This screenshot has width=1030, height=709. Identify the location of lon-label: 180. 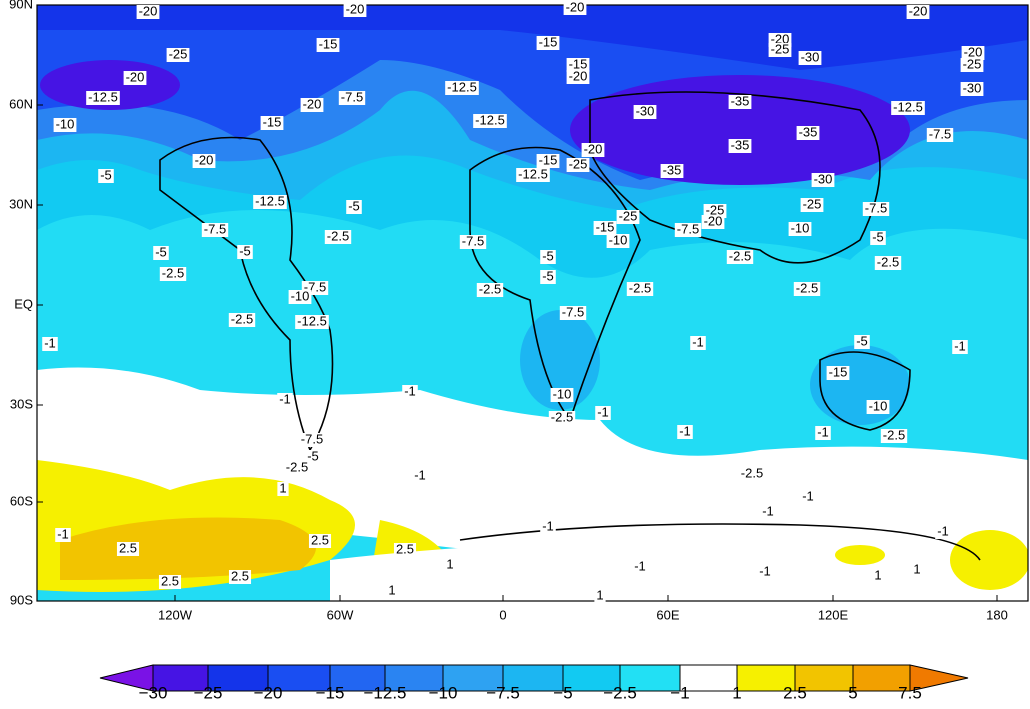
(997, 614).